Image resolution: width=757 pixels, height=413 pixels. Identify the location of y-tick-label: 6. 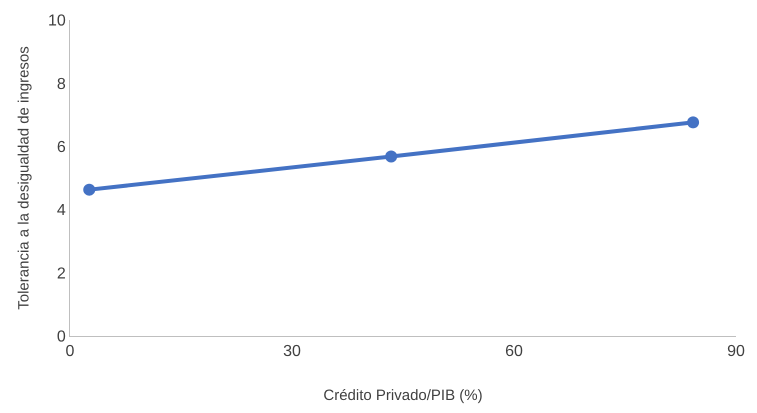
(61, 147).